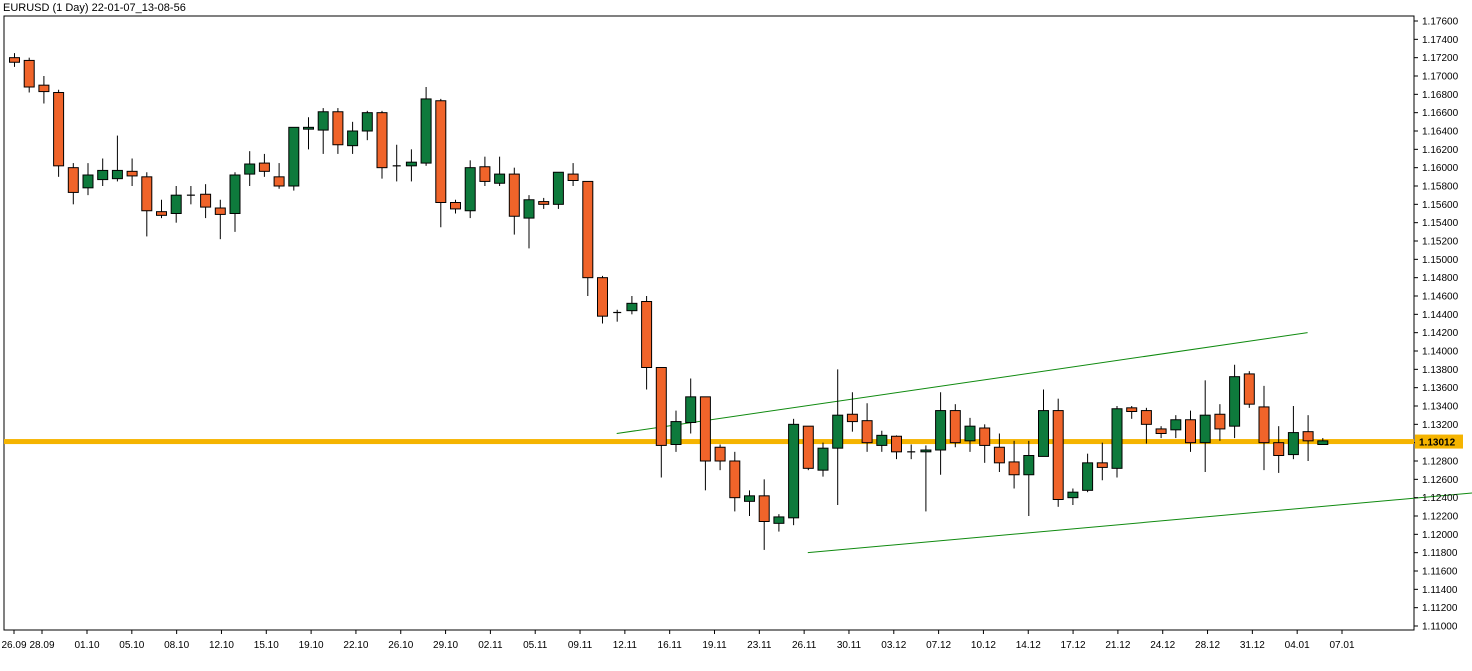  I want to click on x-tick-label: 08.10, so click(176, 645).